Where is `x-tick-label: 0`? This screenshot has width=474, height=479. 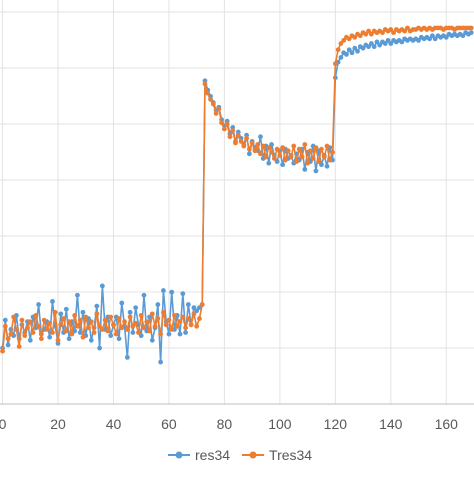 x-tick-label: 0 is located at coordinates (3, 424).